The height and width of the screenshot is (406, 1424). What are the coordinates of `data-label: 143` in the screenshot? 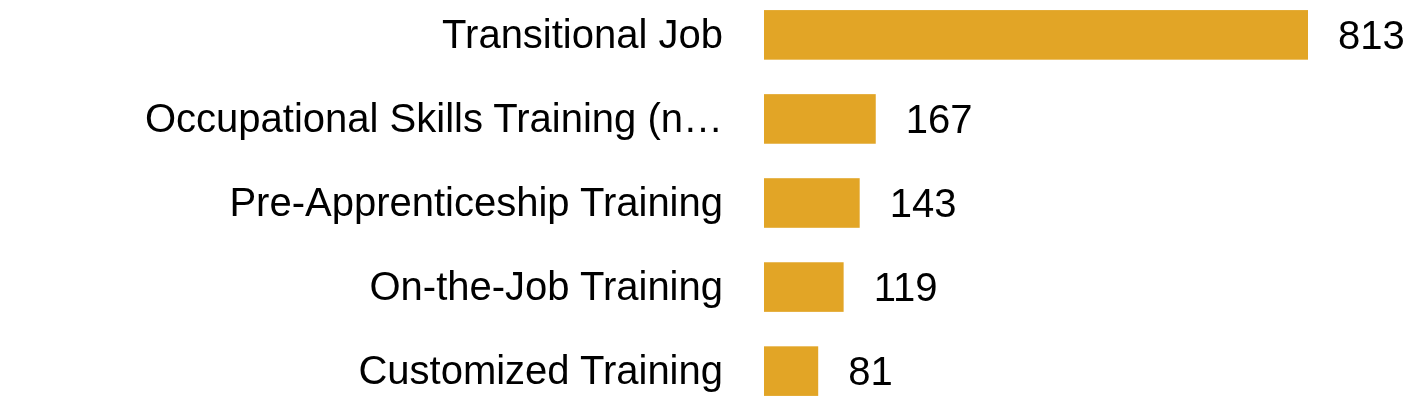 It's located at (923, 203).